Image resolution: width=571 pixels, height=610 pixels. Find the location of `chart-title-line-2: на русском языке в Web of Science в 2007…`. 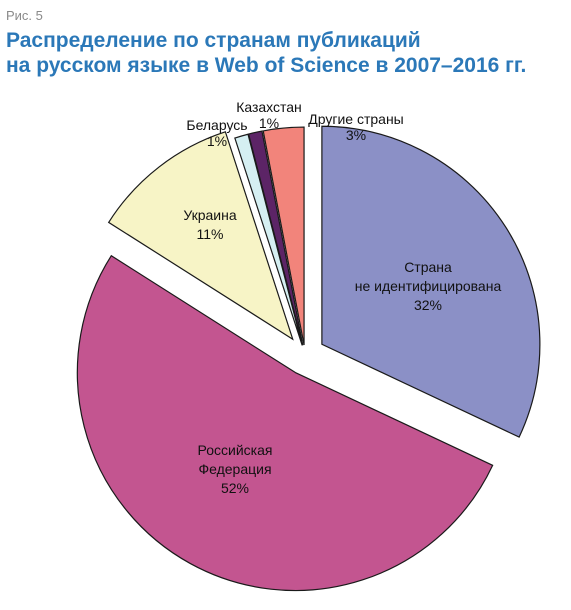

chart-title-line-2: на русском языке в Web of Science в 2007… is located at coordinates (266, 65).